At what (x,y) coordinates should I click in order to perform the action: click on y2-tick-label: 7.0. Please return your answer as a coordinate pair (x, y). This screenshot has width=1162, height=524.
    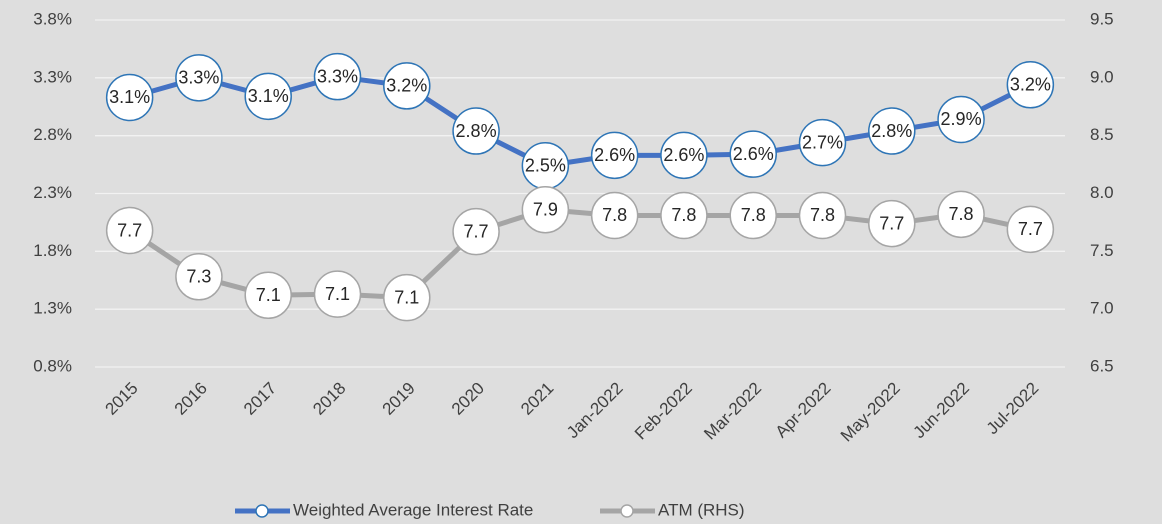
    Looking at the image, I should click on (1102, 308).